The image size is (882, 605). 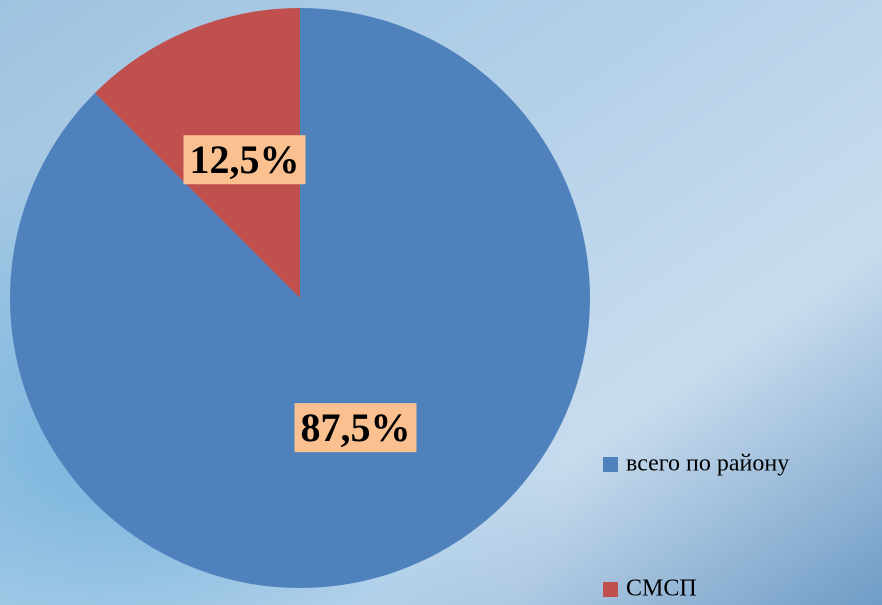 What do you see at coordinates (661, 589) in the screenshot?
I see `legend-label: СМСП` at bounding box center [661, 589].